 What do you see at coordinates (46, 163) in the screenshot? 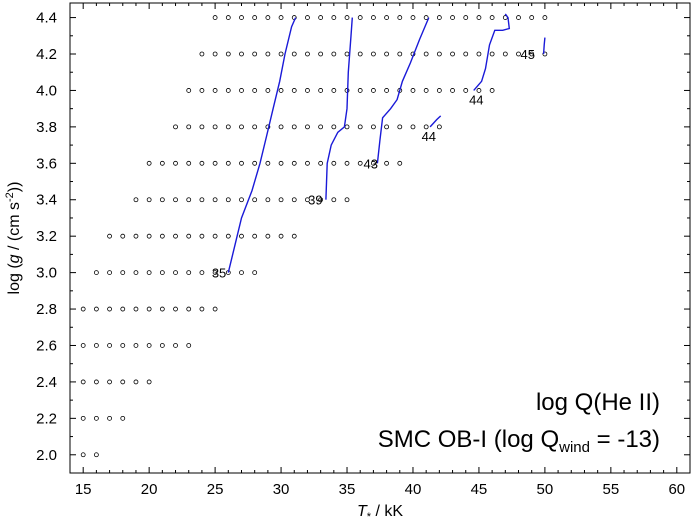
I see `y-tick-label: 3.6` at bounding box center [46, 163].